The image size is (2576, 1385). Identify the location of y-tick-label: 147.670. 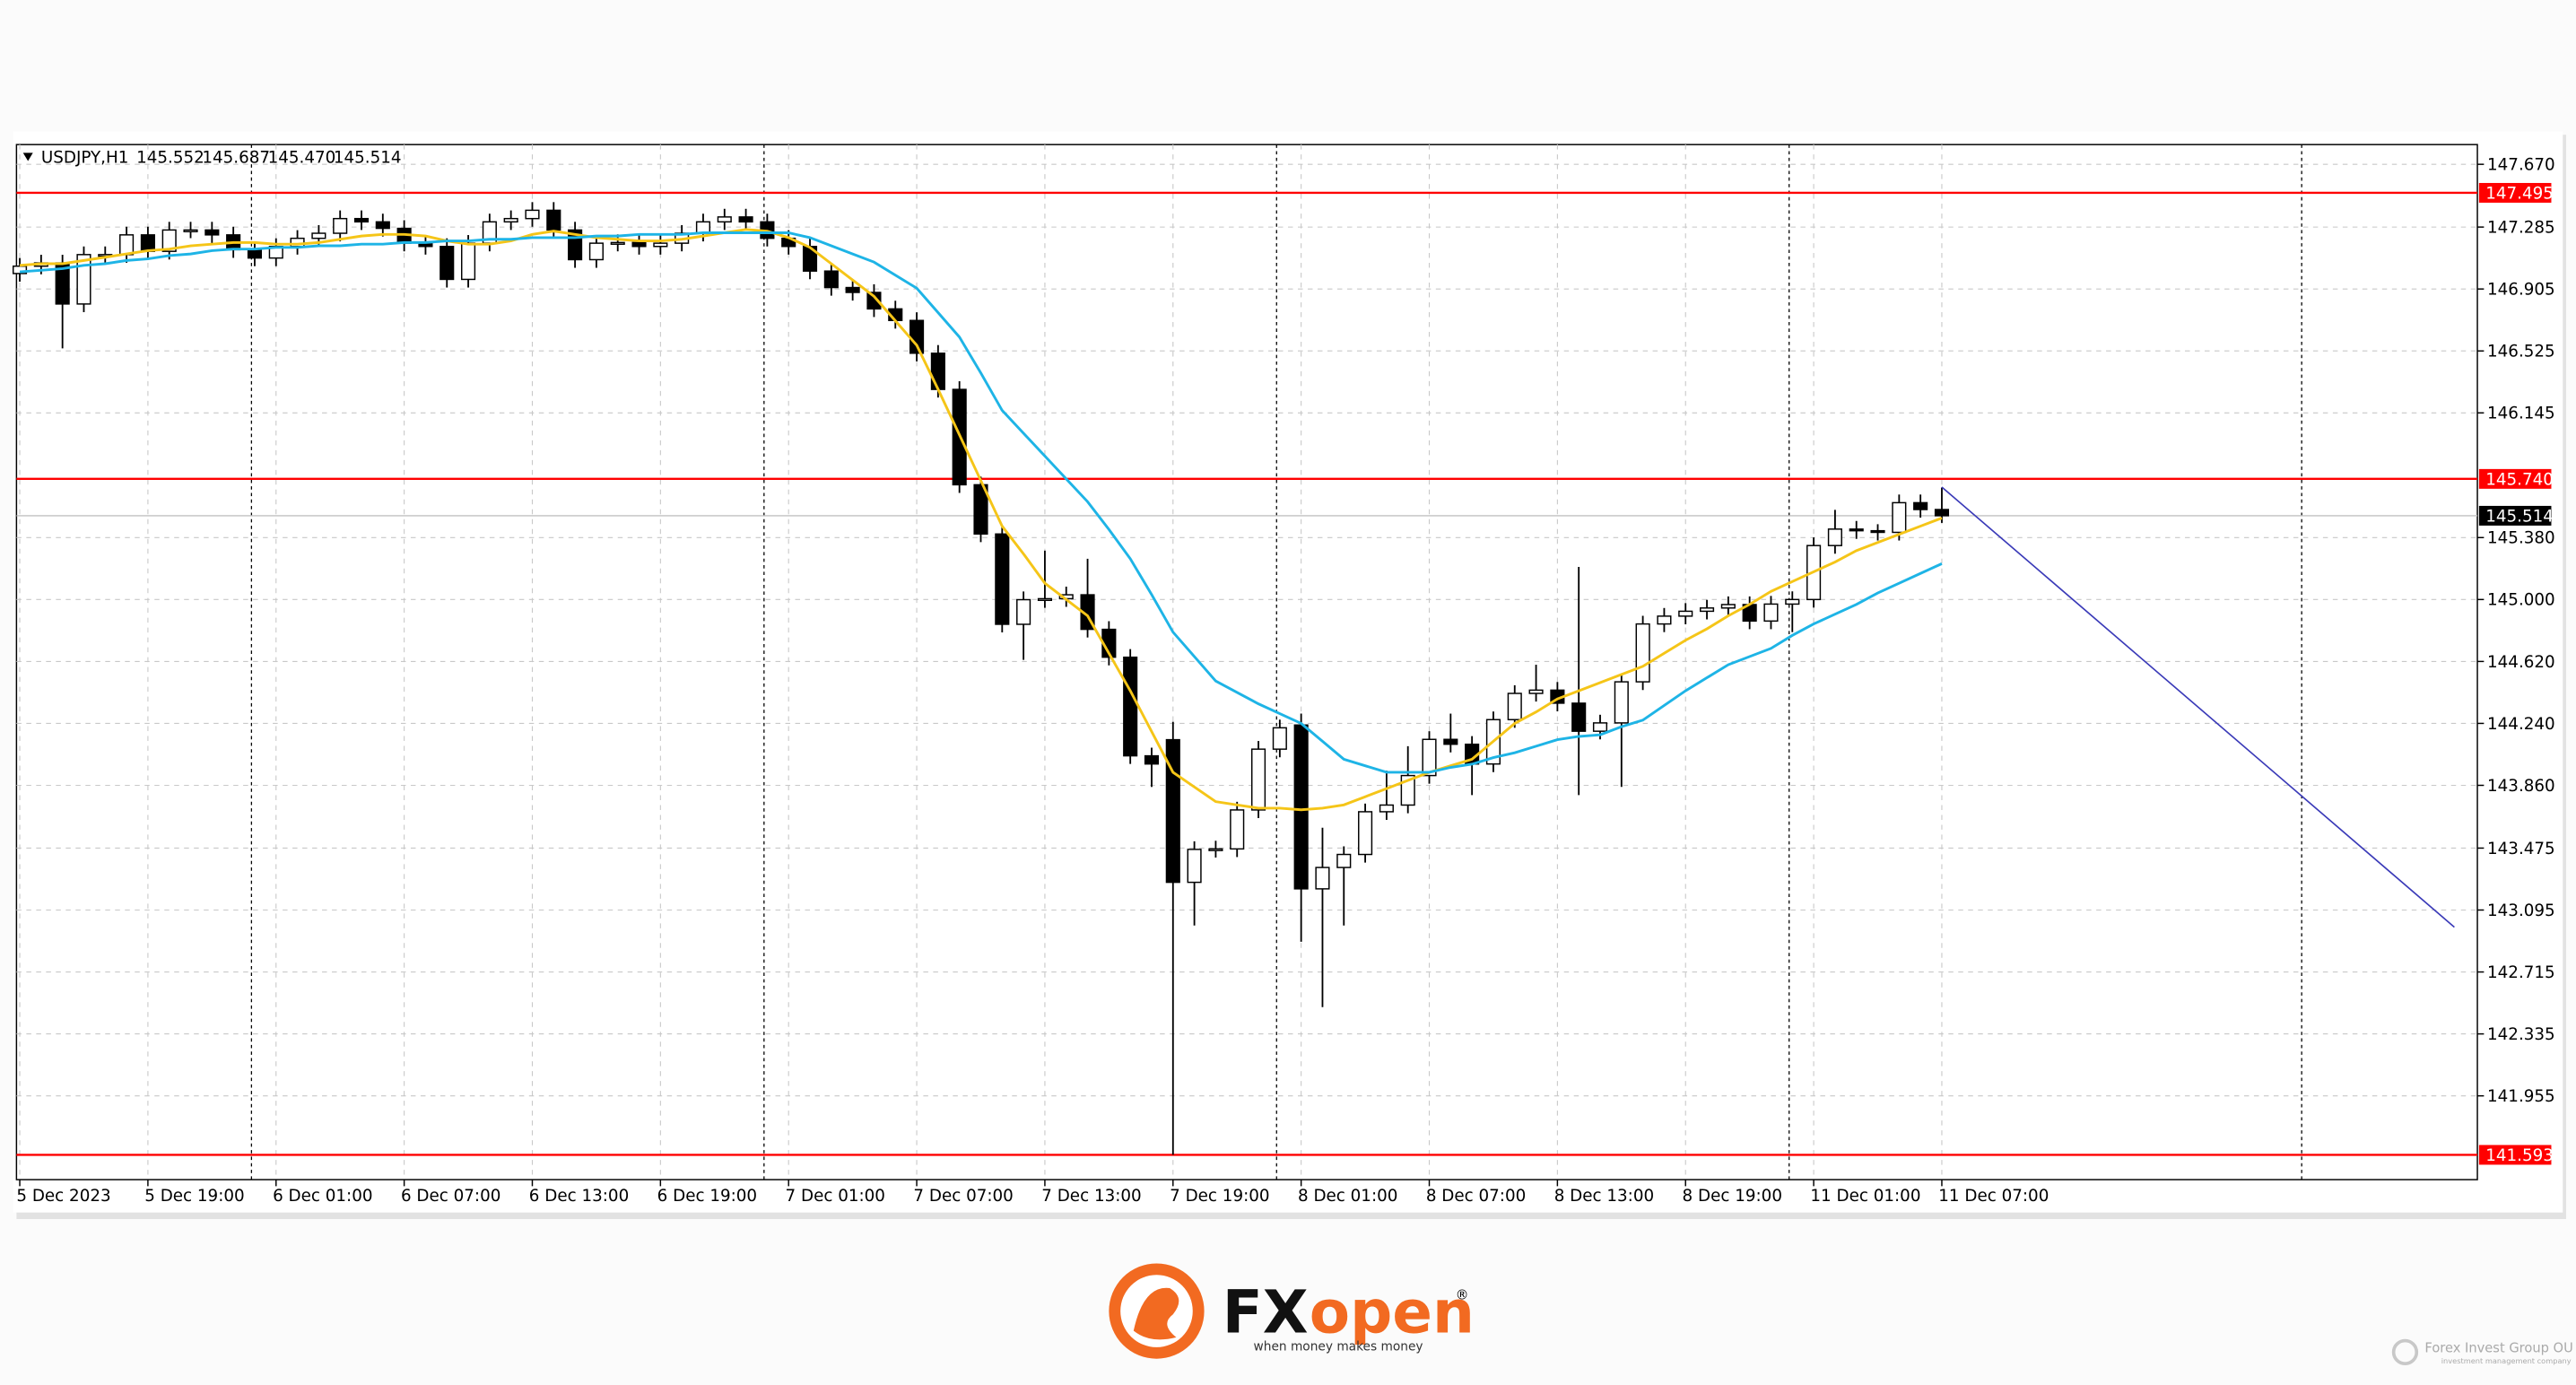
(2521, 165).